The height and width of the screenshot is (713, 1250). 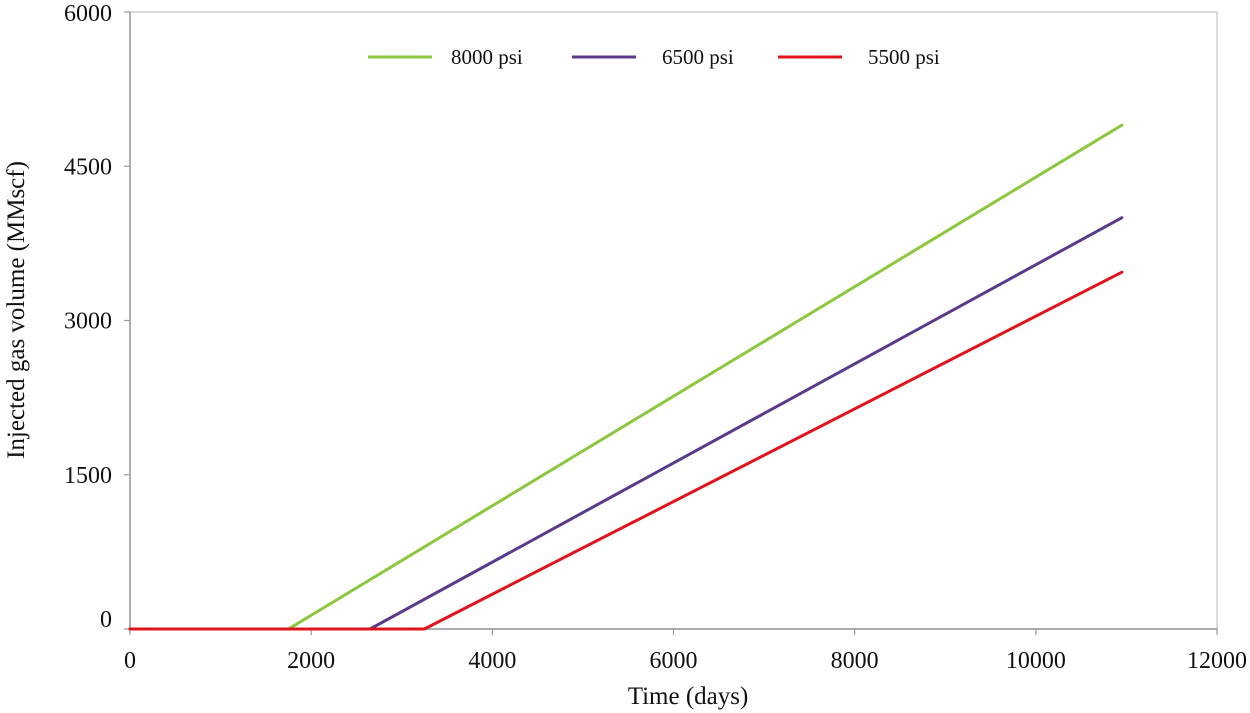 What do you see at coordinates (88, 322) in the screenshot?
I see `y-tick-label: 3000` at bounding box center [88, 322].